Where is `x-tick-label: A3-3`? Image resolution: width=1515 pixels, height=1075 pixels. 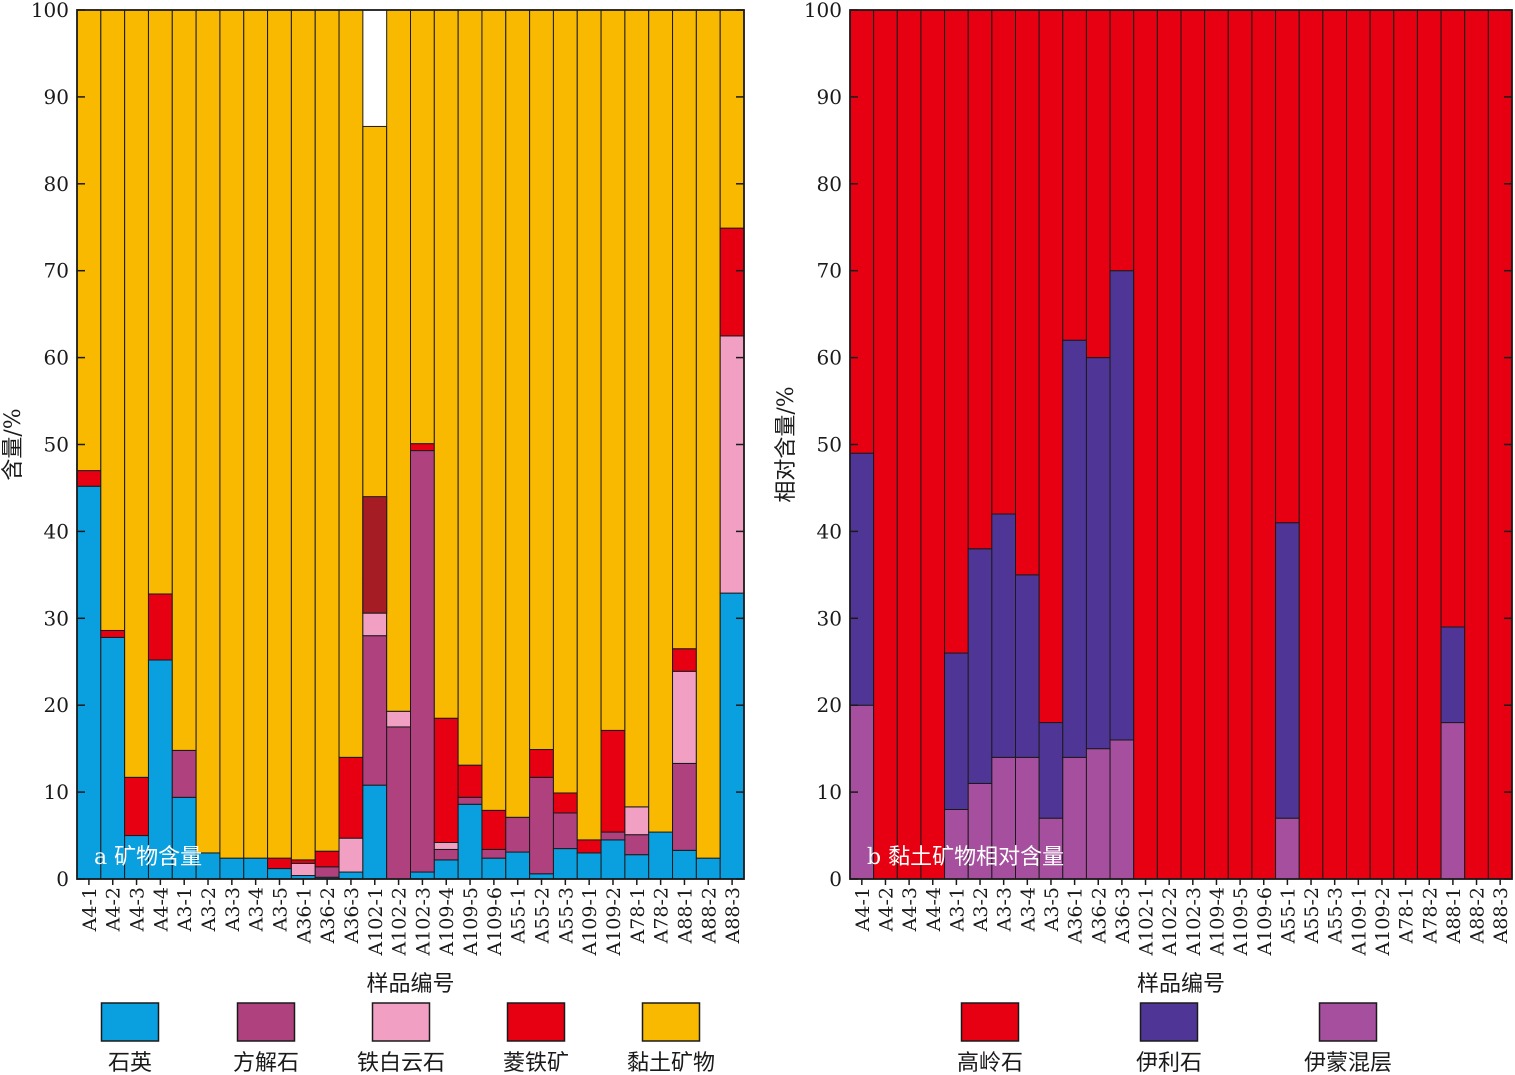
x-tick-label: A3-3 is located at coordinates (233, 909).